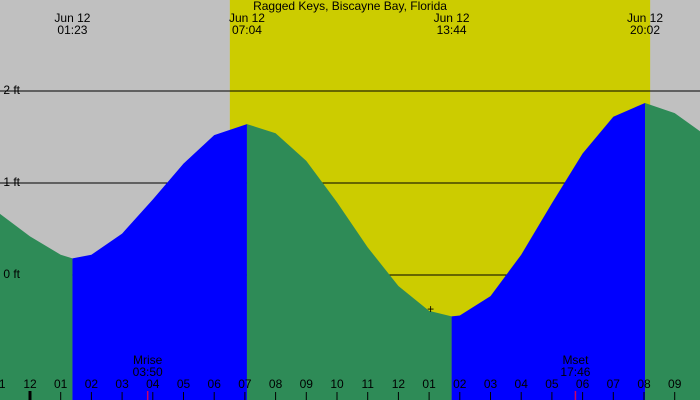  What do you see at coordinates (72, 30) in the screenshot?
I see `extreme-time: 01:23` at bounding box center [72, 30].